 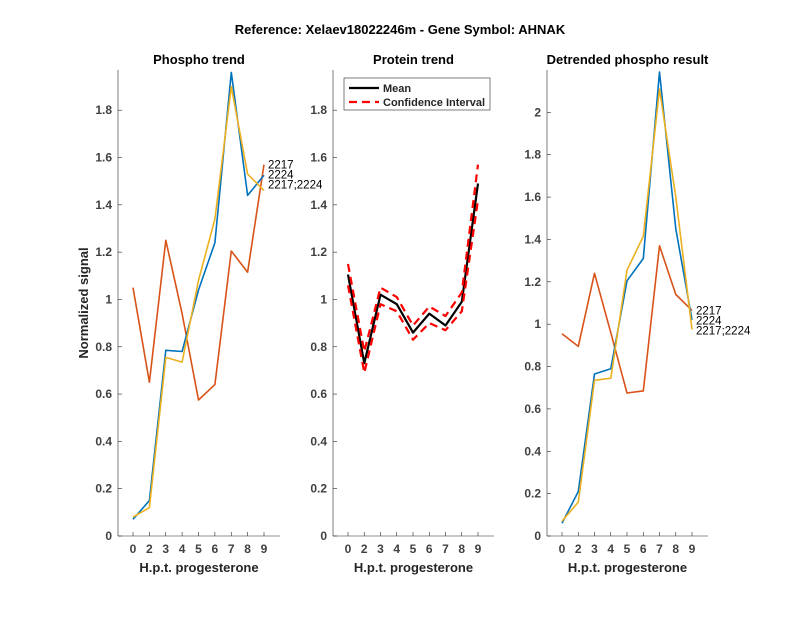 What do you see at coordinates (199, 59) in the screenshot?
I see `subplot-title: Phospho trend` at bounding box center [199, 59].